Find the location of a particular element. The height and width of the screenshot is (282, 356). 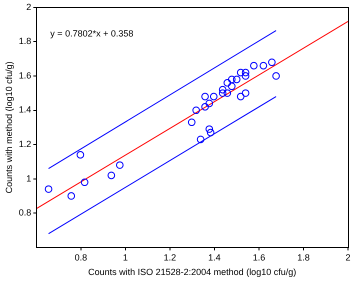

x-axis-title: Counts with ISO 21528-2:2004 method (log10 cfu/g) is located at coordinates (192, 272).